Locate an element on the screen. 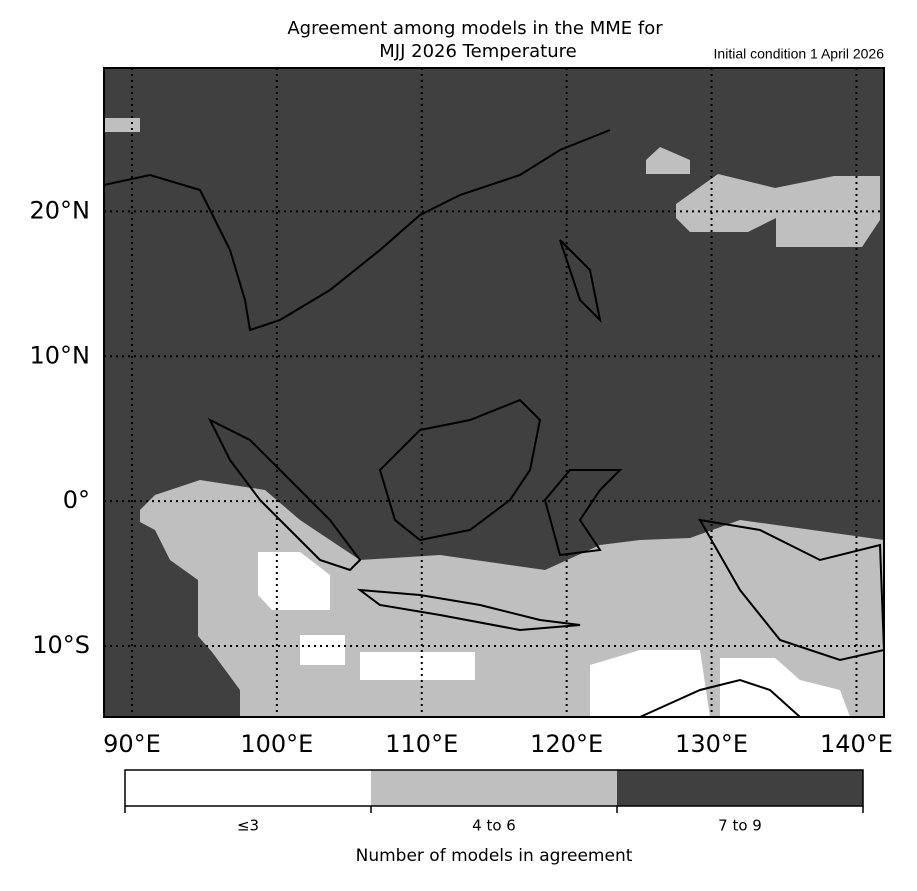 This screenshot has height=891, width=917. x-tick-label: 100°E is located at coordinates (276, 744).